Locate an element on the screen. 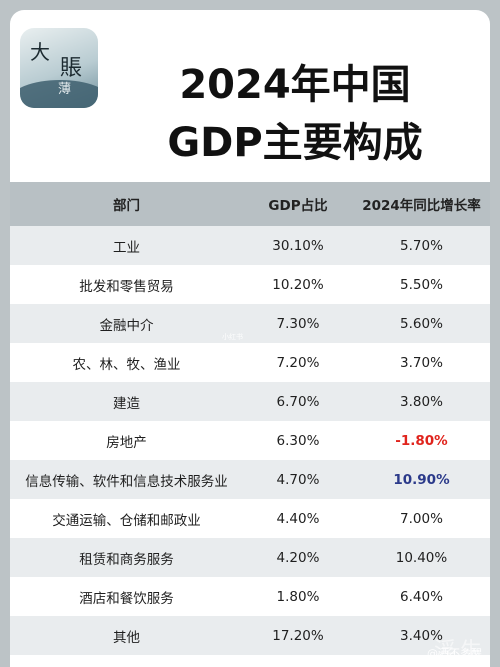  center-watermark: 小红书 is located at coordinates (232, 337).